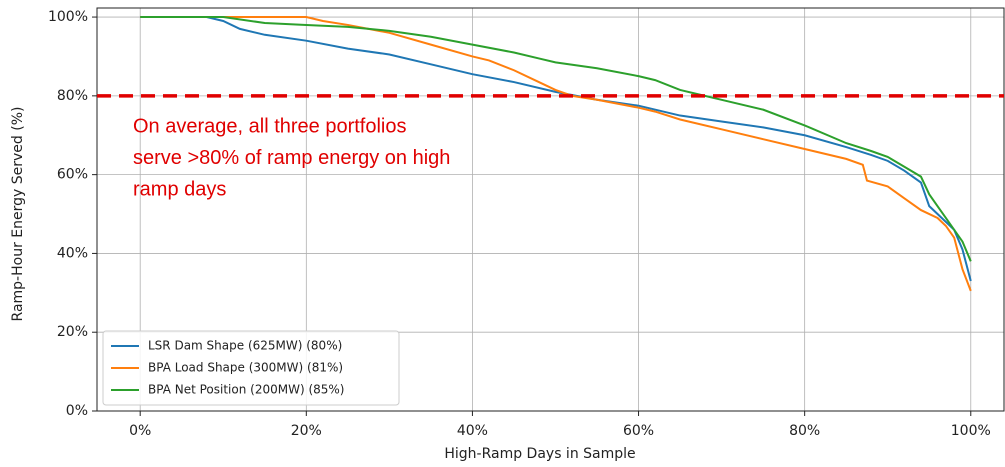  What do you see at coordinates (72, 332) in the screenshot?
I see `y-tick-label: 20%` at bounding box center [72, 332].